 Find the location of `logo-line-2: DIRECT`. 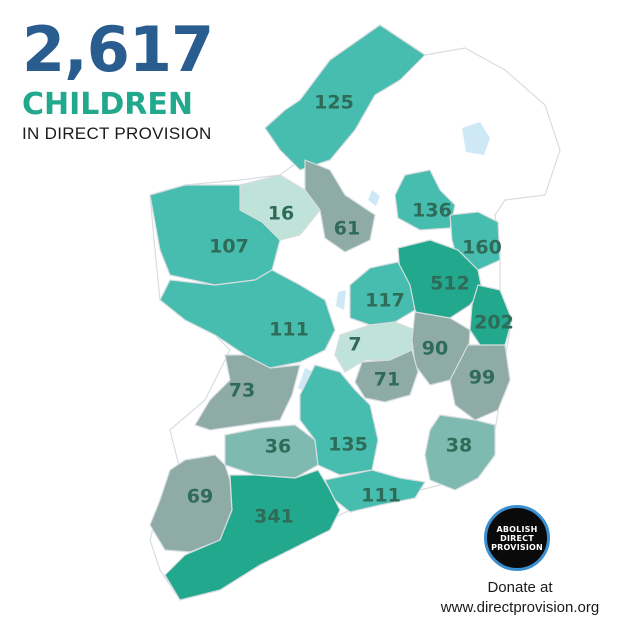

logo-line-2: DIRECT is located at coordinates (517, 538).